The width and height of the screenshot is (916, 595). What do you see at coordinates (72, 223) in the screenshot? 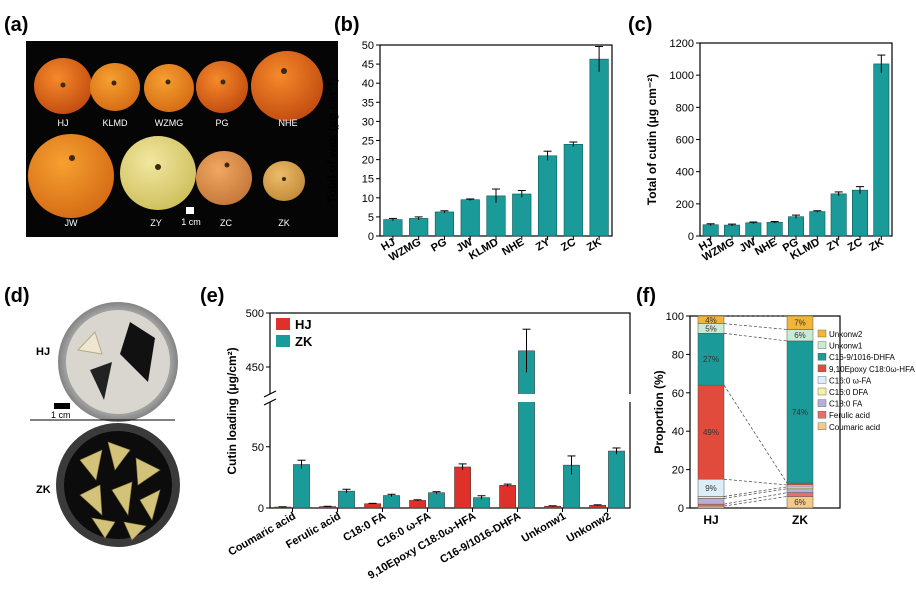
I see `photo-label-jw: JW` at bounding box center [72, 223].